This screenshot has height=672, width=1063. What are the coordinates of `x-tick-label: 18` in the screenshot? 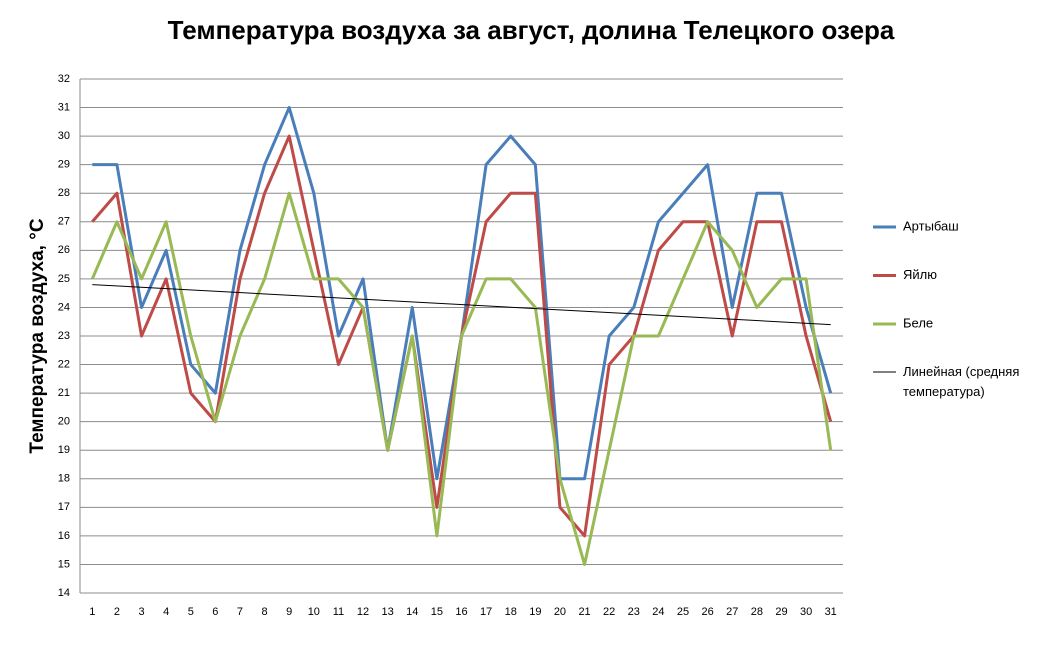 It's located at (511, 612).